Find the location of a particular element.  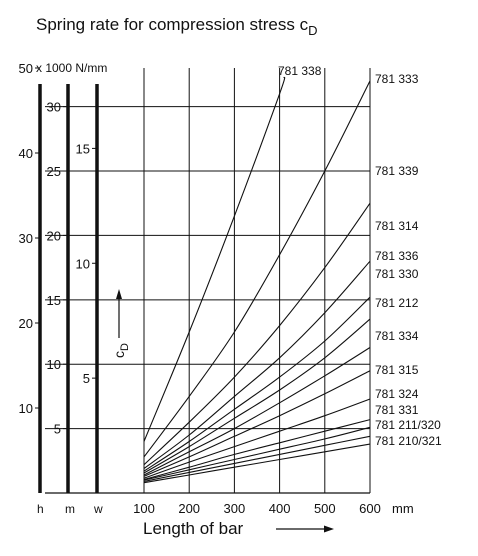

cd-indicator-arrowhead is located at coordinates (119, 294).